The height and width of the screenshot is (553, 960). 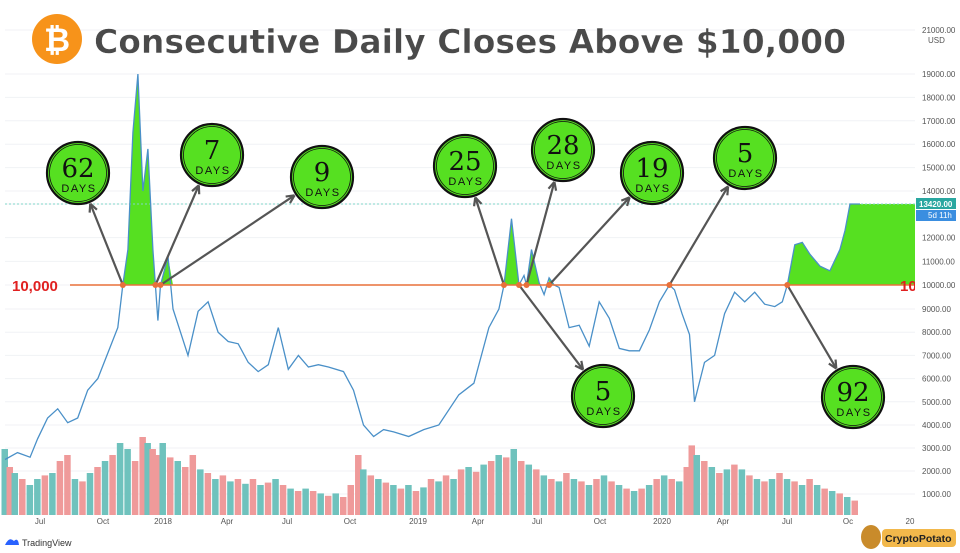 I want to click on chart-title: Consecutive Daily Closes Above $10,000, so click(x=470, y=41).